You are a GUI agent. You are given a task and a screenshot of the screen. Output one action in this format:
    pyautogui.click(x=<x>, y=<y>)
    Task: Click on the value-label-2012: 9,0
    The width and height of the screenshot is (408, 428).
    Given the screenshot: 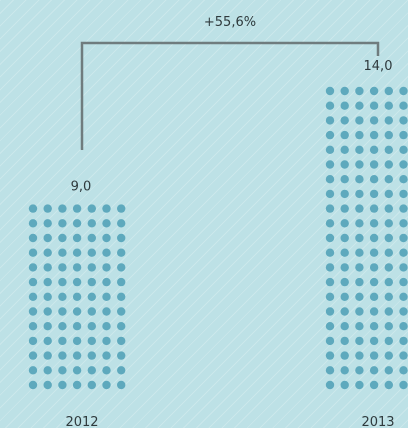 What is the action you would take?
    pyautogui.click(x=81, y=186)
    